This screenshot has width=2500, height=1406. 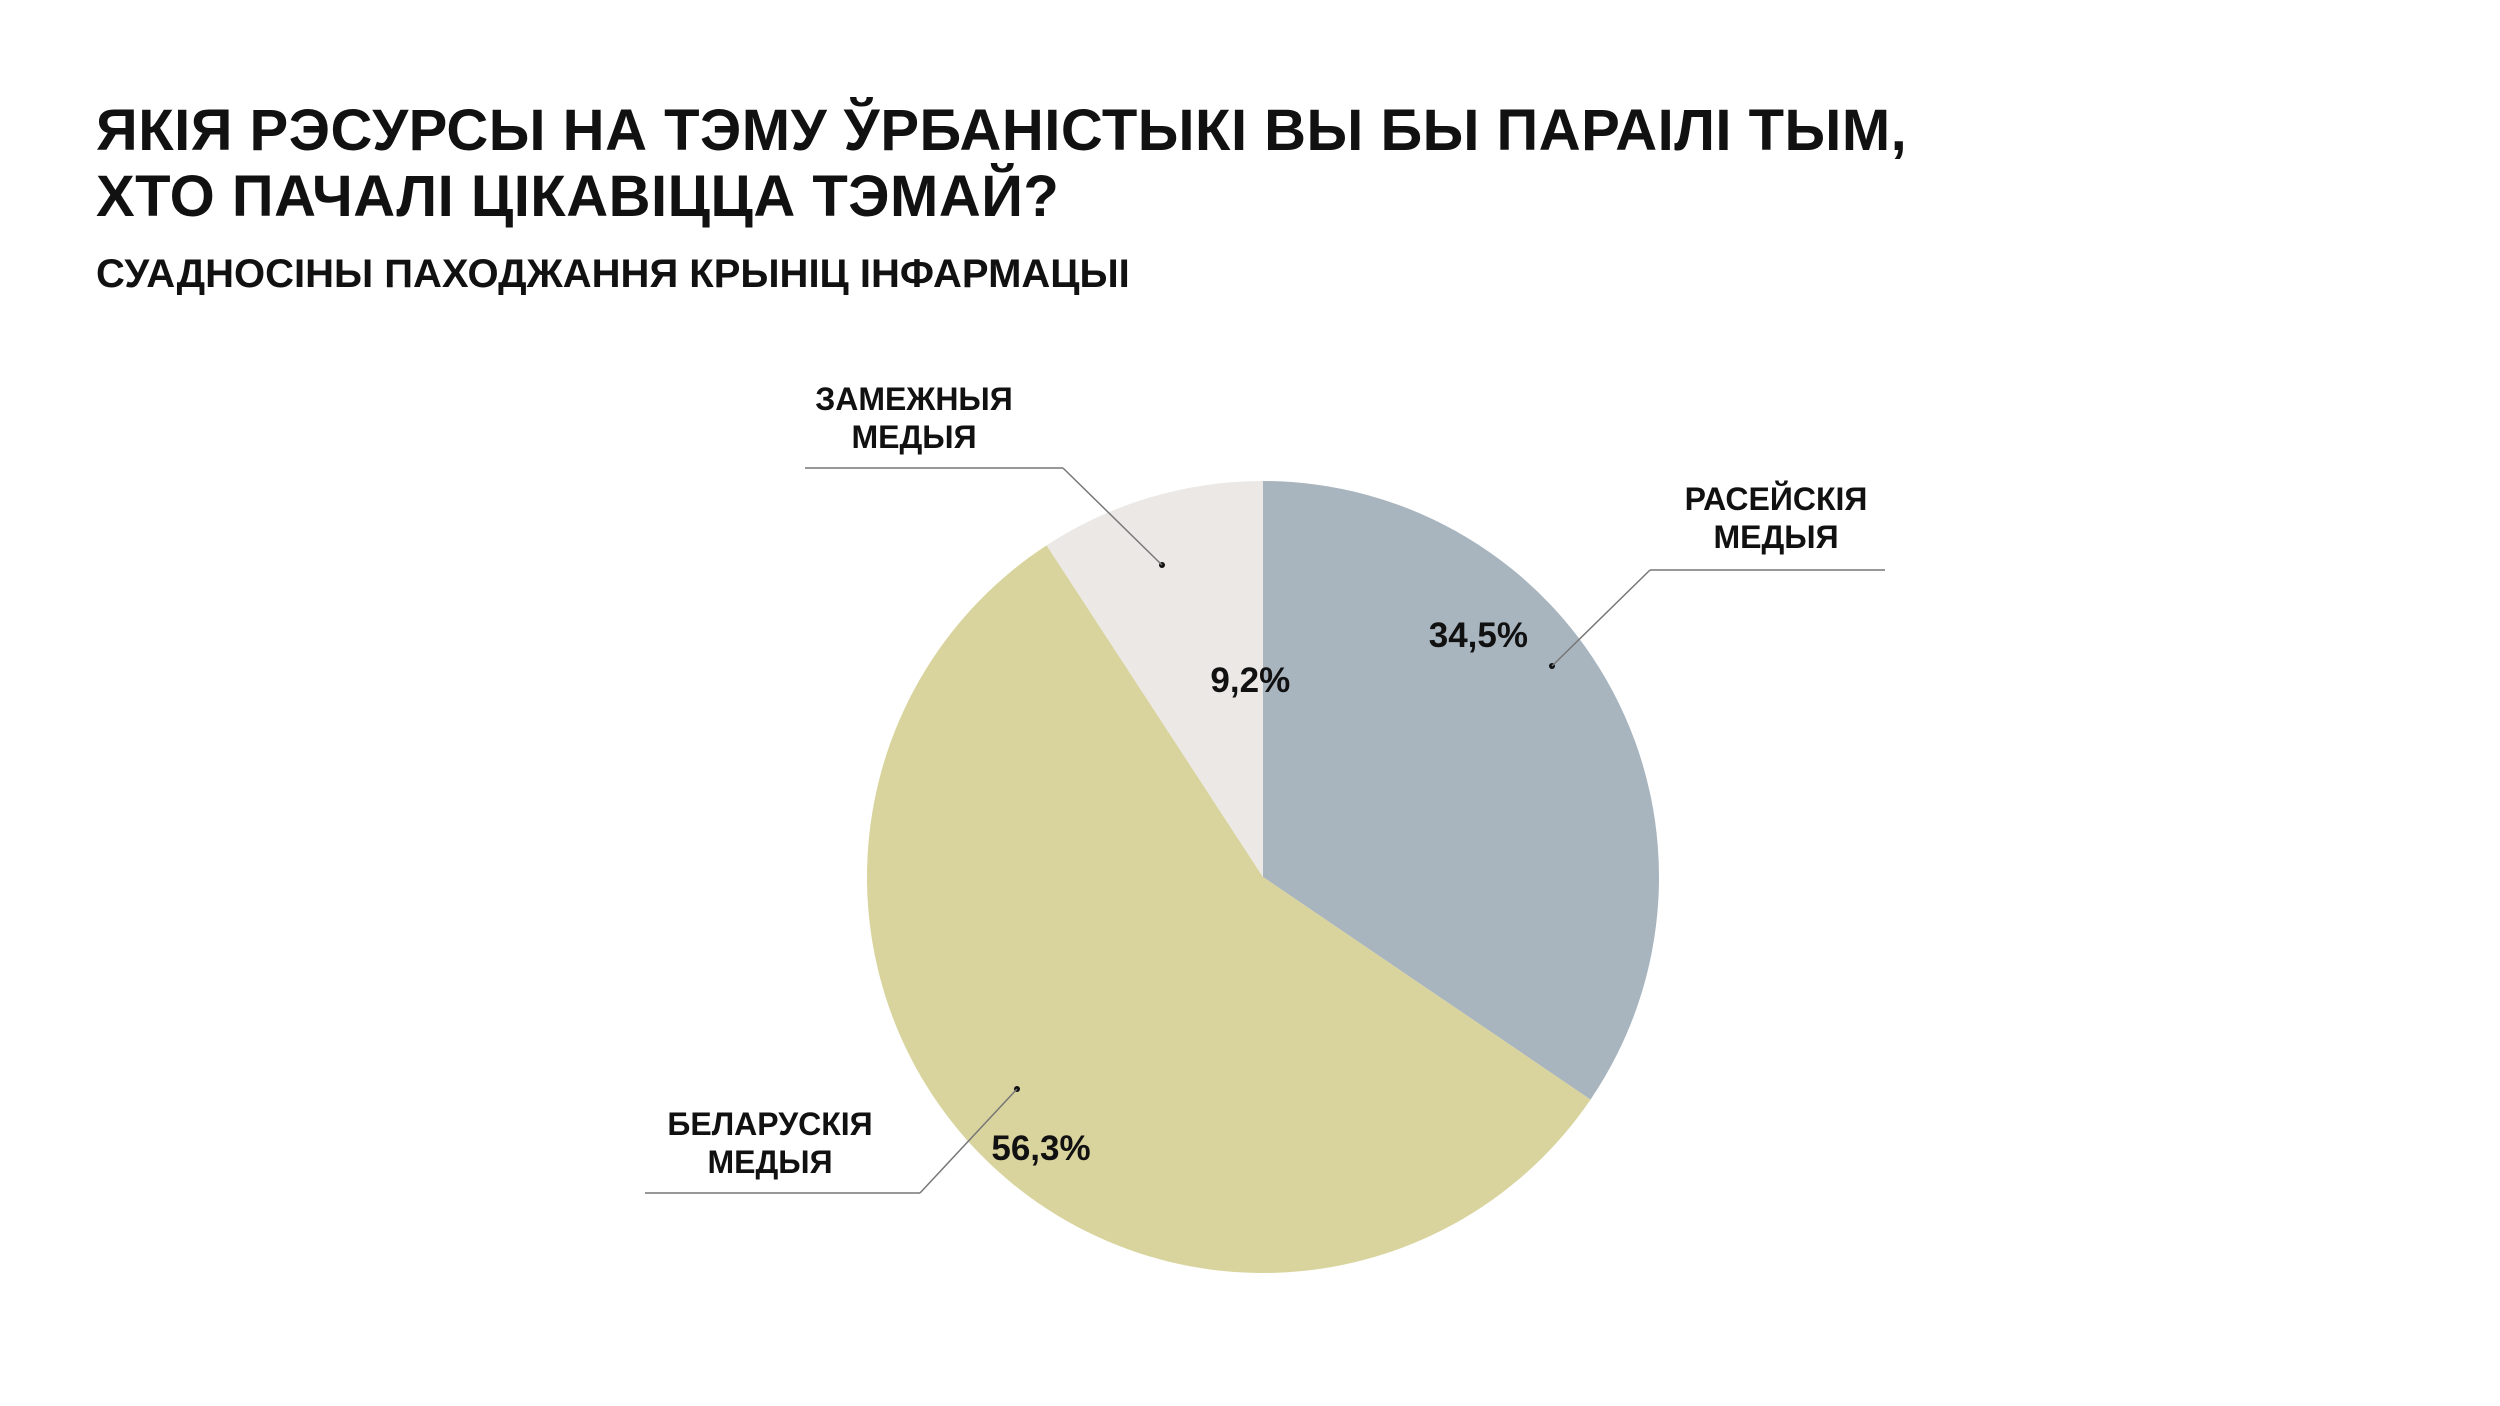 I want to click on category-label-line: БЕЛАРУСКІЯ, so click(x=769, y=1124).